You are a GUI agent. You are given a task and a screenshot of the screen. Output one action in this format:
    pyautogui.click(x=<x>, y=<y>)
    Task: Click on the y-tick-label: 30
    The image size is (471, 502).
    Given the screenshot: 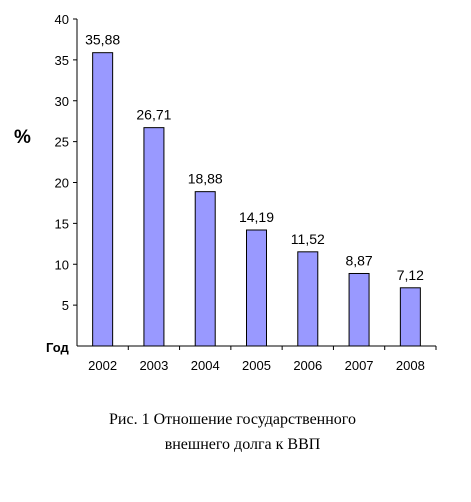 What is the action you would take?
    pyautogui.click(x=62, y=101)
    